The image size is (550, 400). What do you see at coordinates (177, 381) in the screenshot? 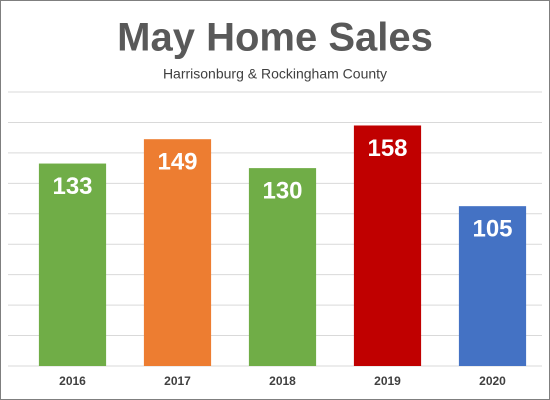
I see `x-tick-label: 2017` at bounding box center [177, 381].